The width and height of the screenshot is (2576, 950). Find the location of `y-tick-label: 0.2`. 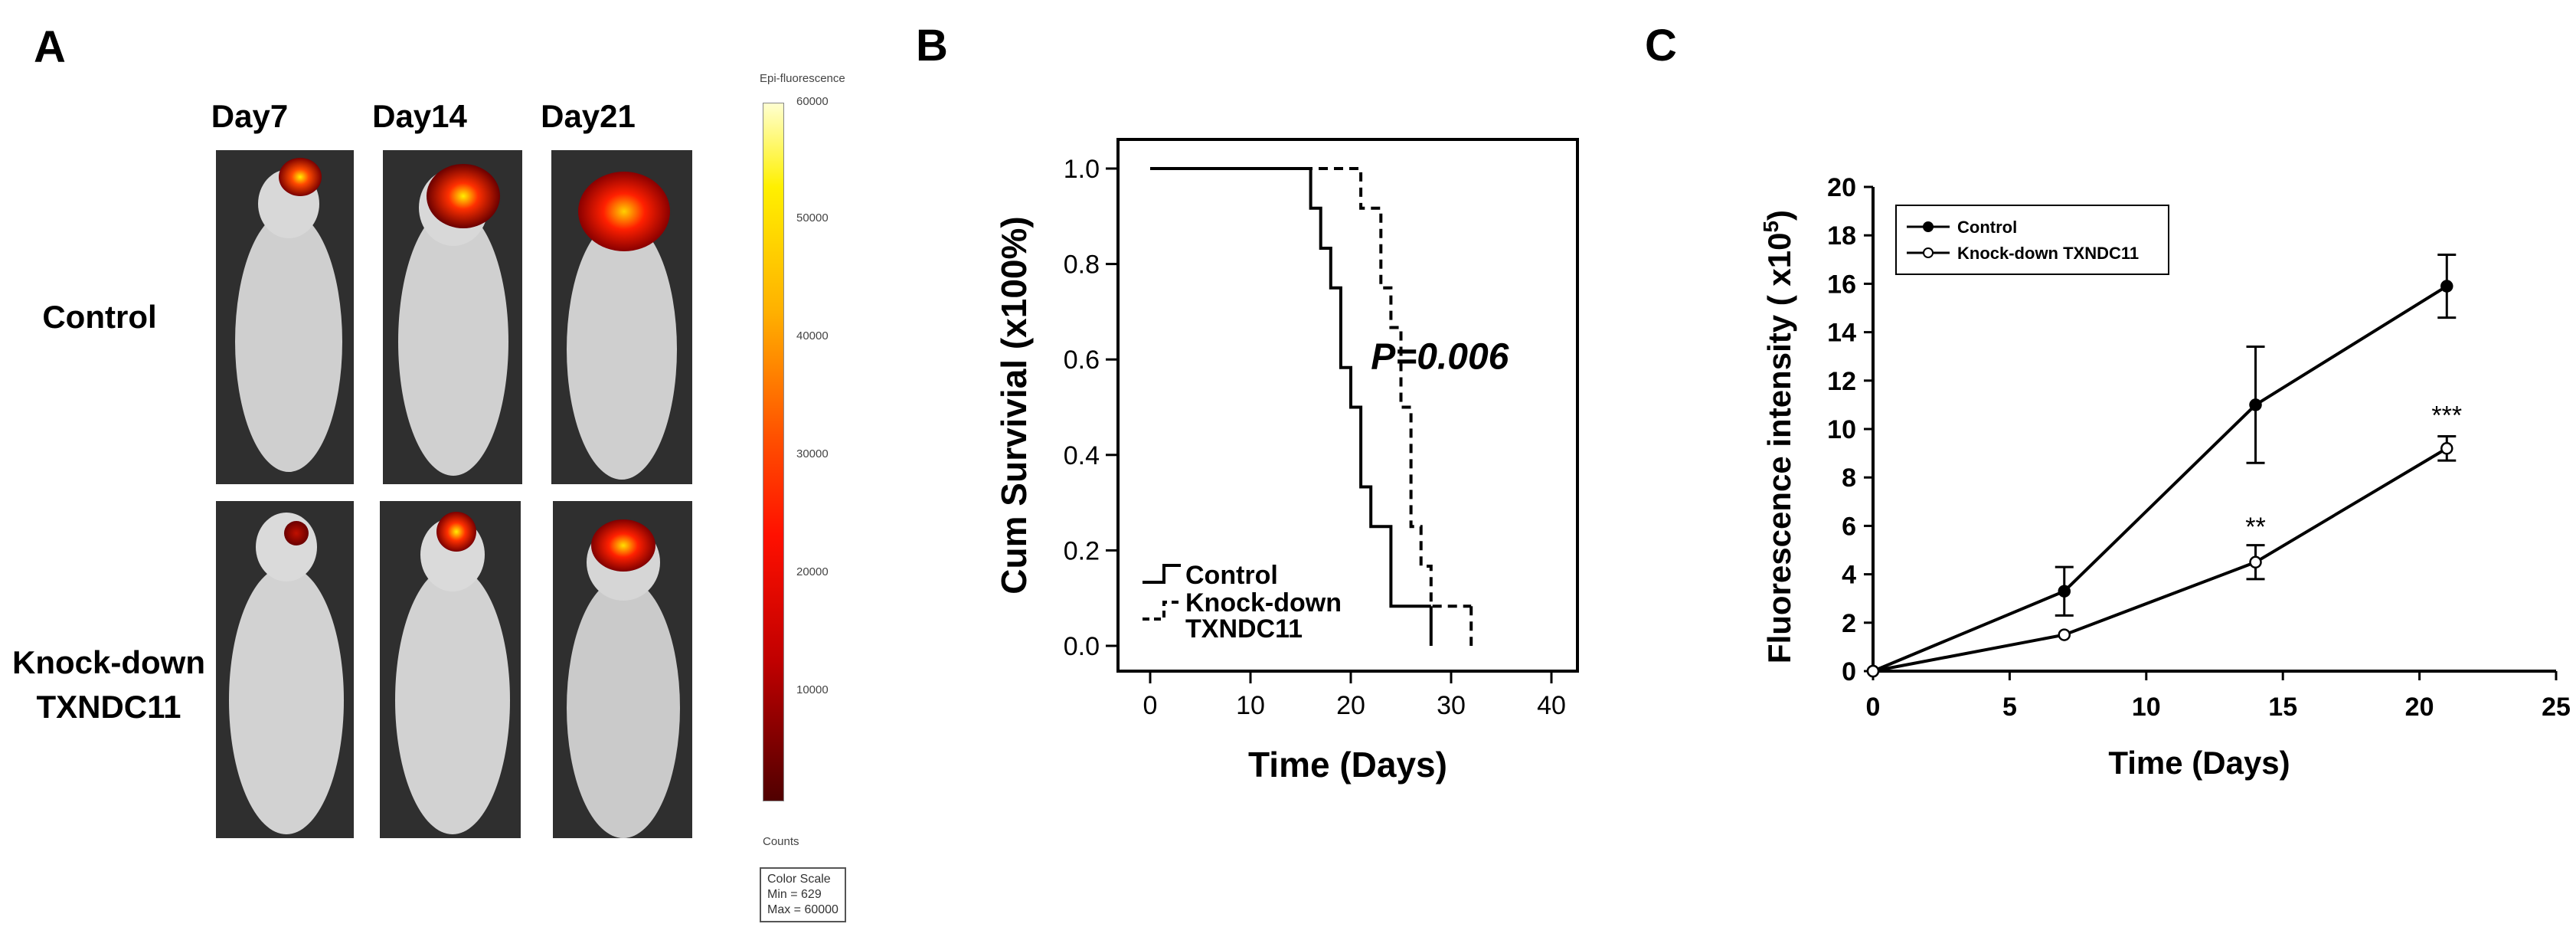

y-tick-label: 0.2 is located at coordinates (1082, 550).